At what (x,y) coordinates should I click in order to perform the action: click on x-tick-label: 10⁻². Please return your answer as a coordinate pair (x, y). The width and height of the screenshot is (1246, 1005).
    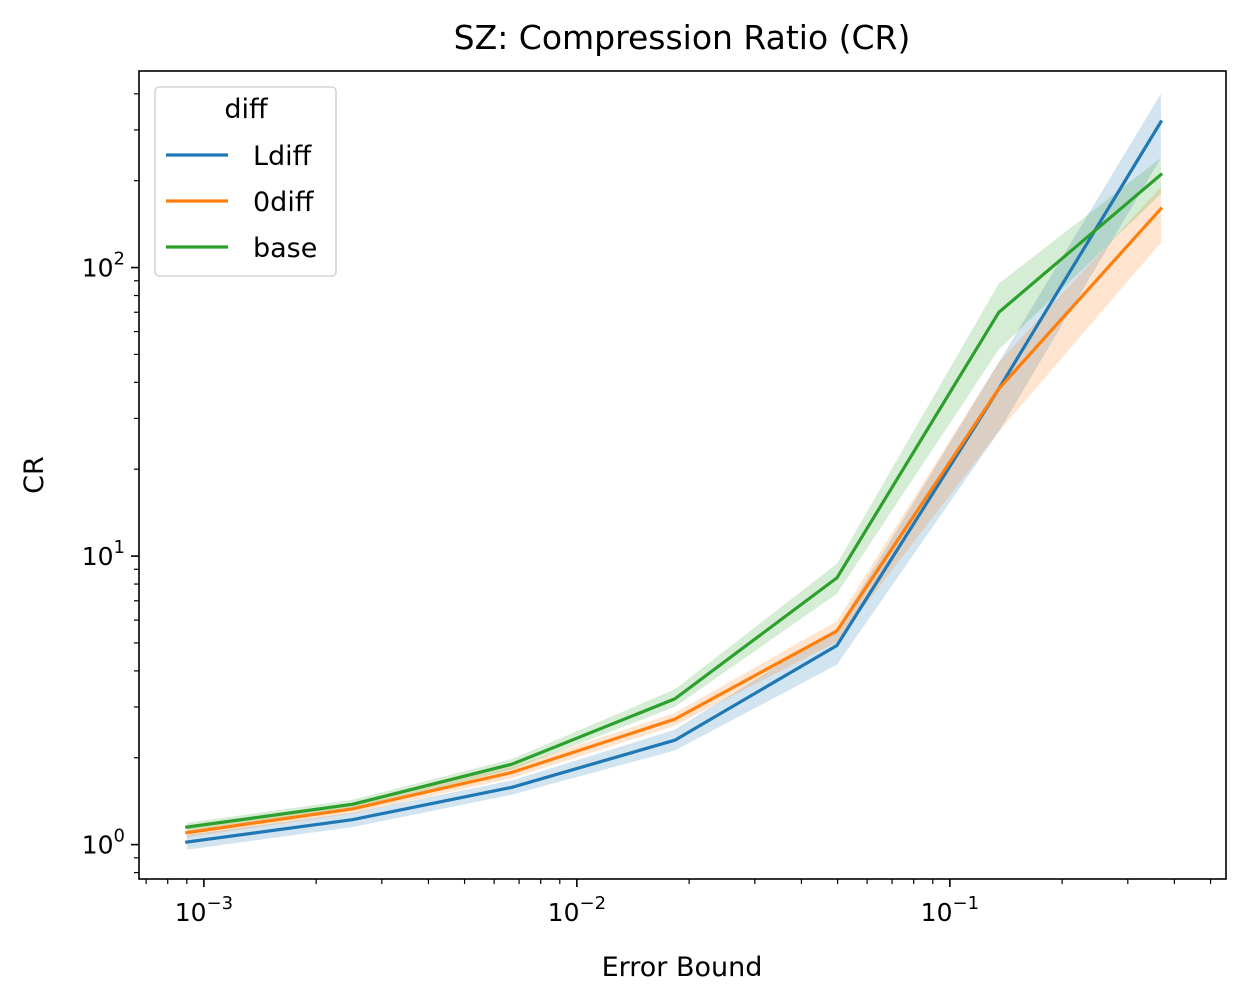
    Looking at the image, I should click on (577, 910).